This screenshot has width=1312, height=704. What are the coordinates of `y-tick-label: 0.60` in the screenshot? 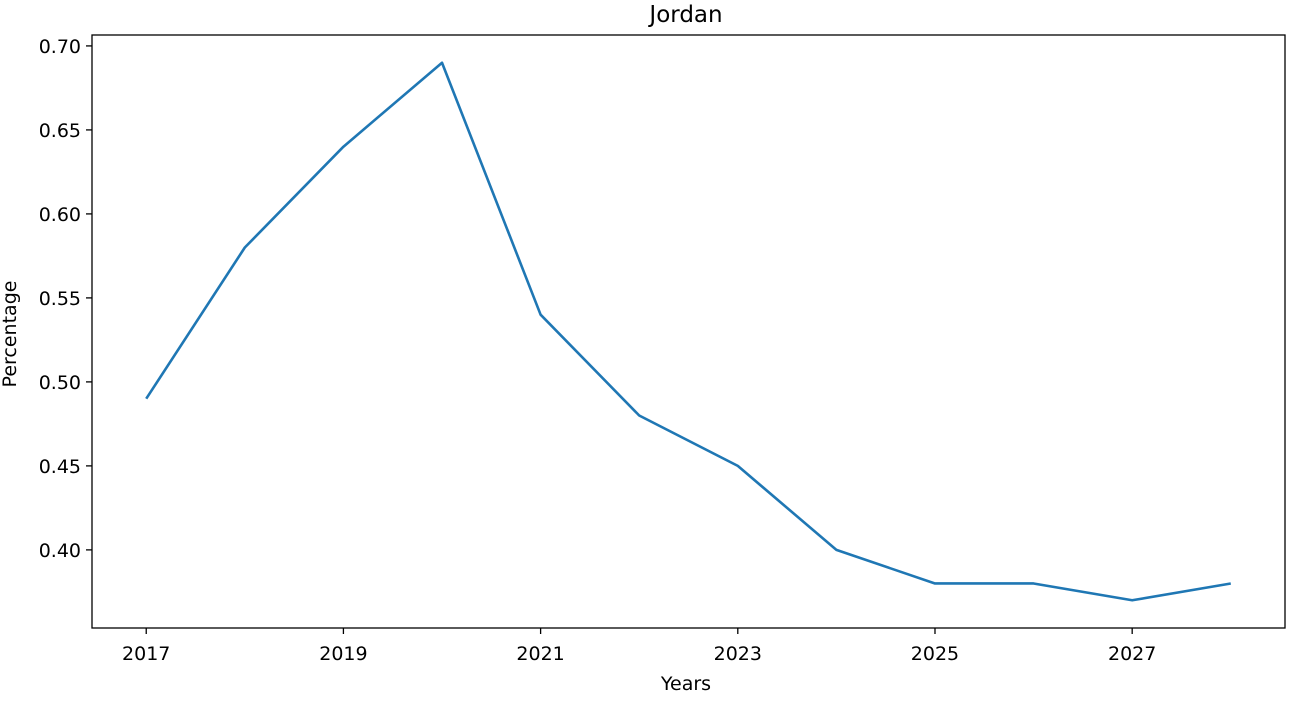 It's located at (60, 215).